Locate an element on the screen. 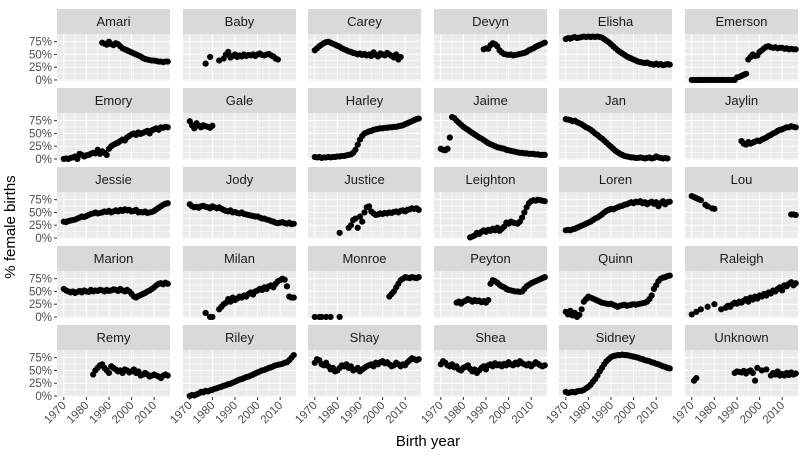 The width and height of the screenshot is (800, 455). facet-strip-label: Baby is located at coordinates (240, 21).